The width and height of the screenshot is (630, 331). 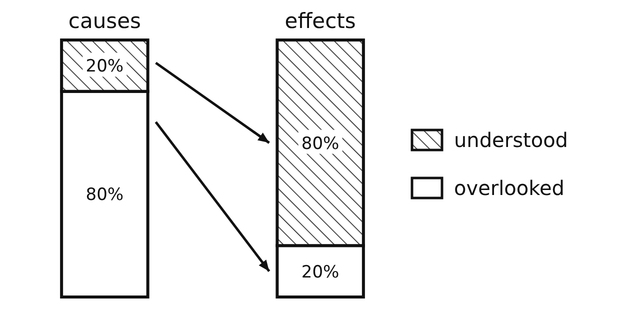 I want to click on x-tick-label: effects, so click(x=320, y=21).